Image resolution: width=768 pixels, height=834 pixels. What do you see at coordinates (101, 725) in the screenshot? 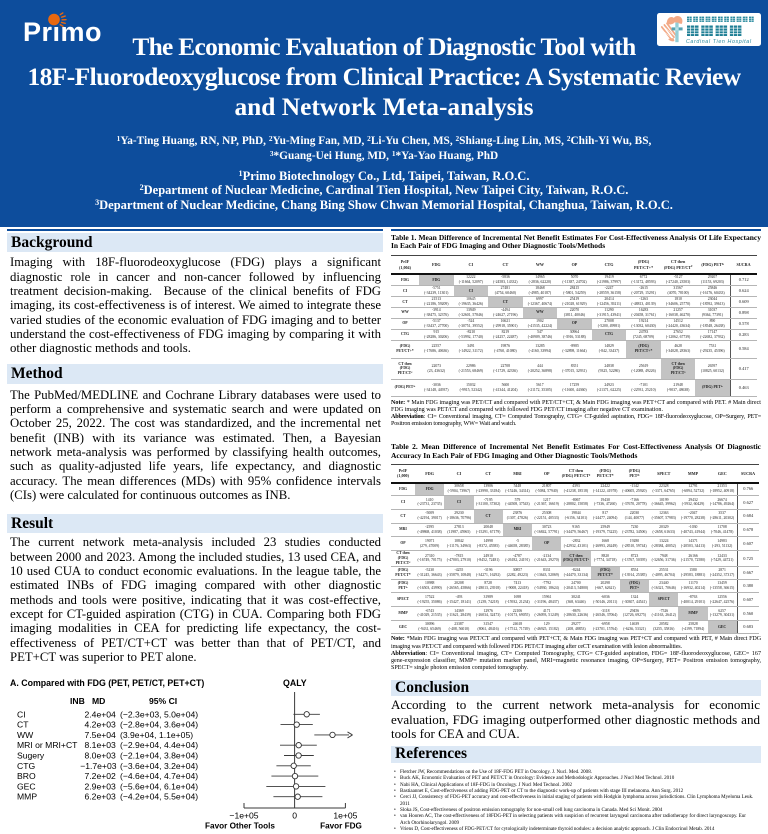
I see `svg-text: 4.2e+03` at bounding box center [101, 725].